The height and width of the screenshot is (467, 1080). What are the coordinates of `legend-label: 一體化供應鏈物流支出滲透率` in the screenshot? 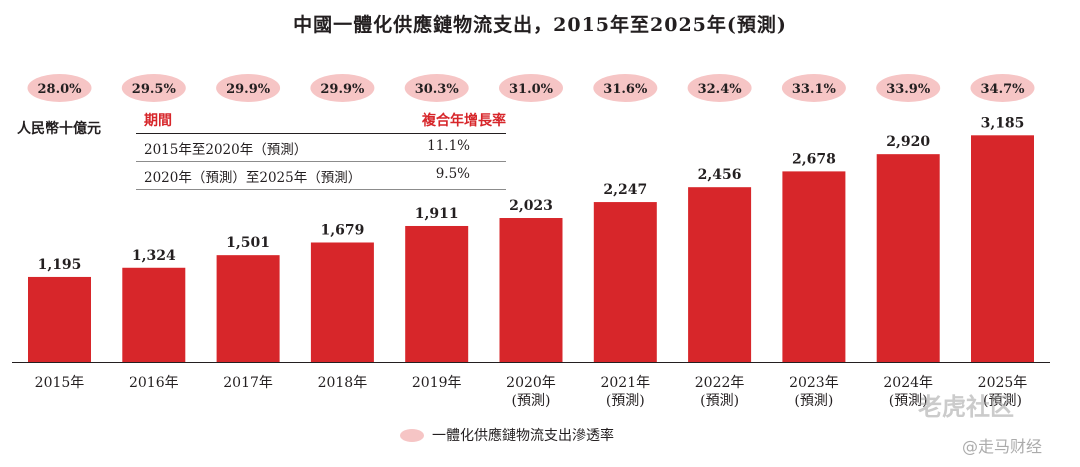 It's located at (523, 436).